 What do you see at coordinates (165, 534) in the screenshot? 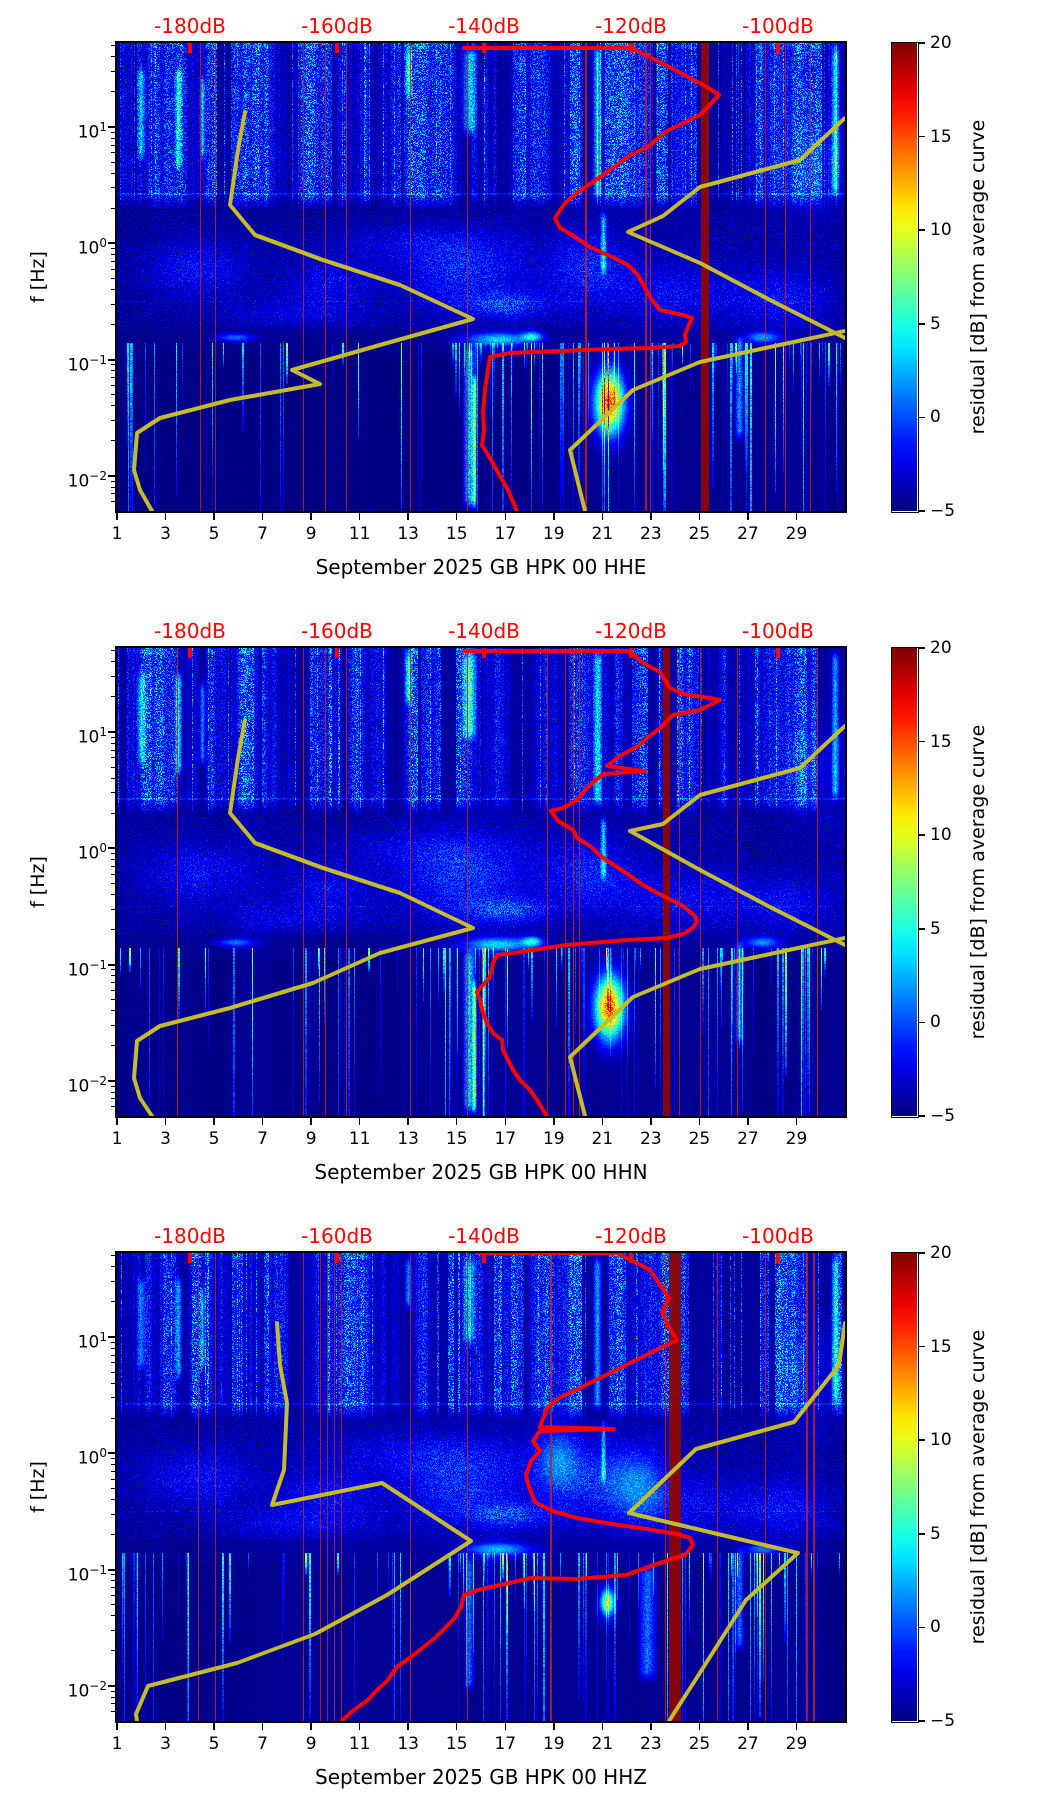
I see `x-tick-label: 3` at bounding box center [165, 534].